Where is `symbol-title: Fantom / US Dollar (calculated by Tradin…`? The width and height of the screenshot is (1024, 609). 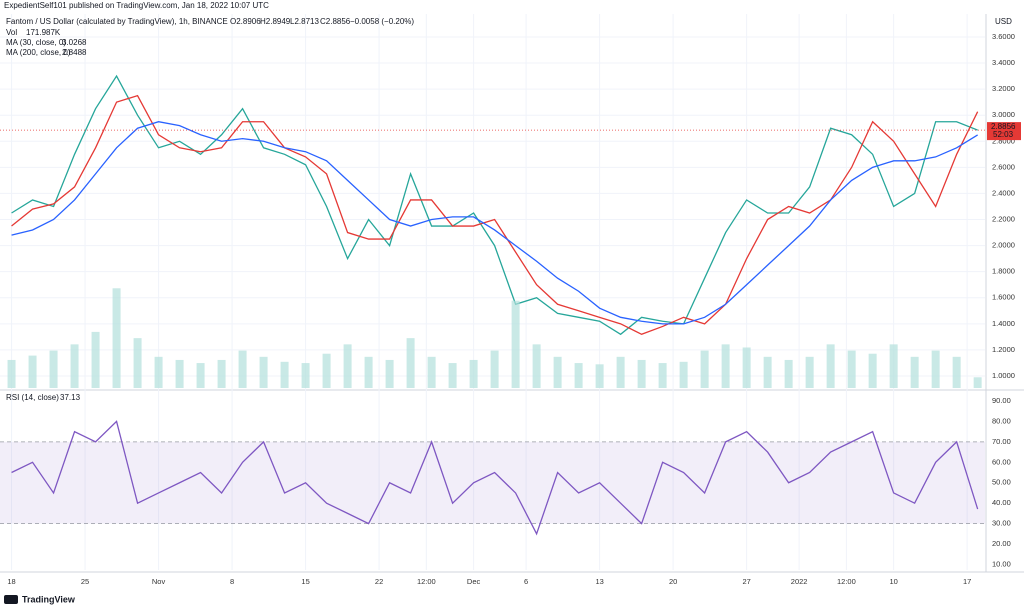
symbol-title: Fantom / US Dollar (calculated by Tradin… is located at coordinates (117, 21).